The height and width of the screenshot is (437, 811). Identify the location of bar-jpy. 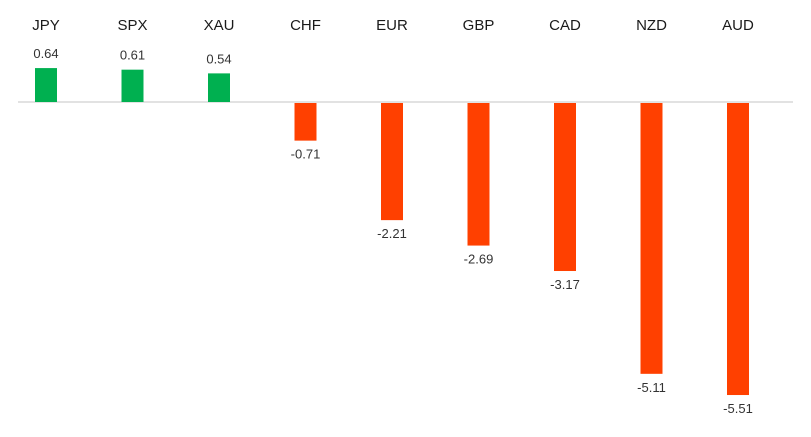
(46, 85).